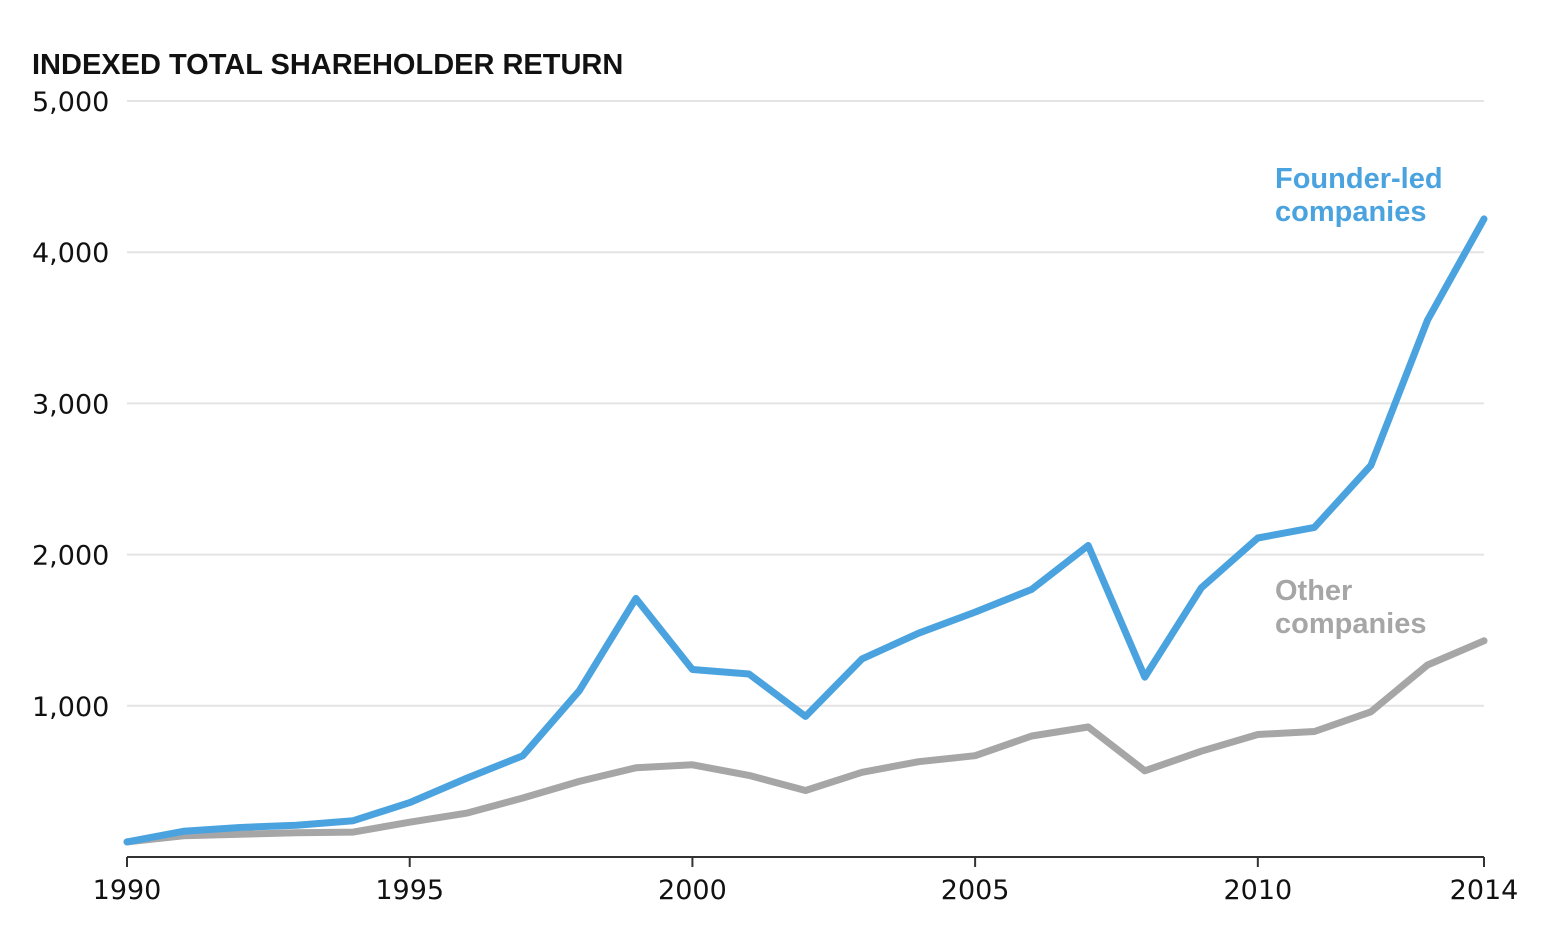 The image size is (1568, 936). I want to click on y-tick-label: 3,000, so click(70, 404).